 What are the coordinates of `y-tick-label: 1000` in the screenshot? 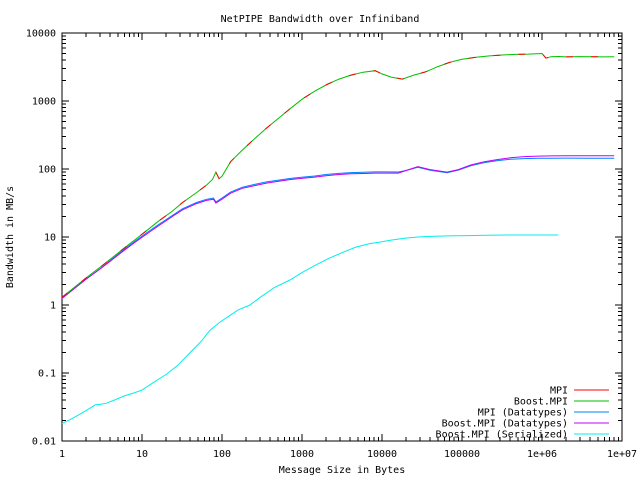 It's located at (44, 102).